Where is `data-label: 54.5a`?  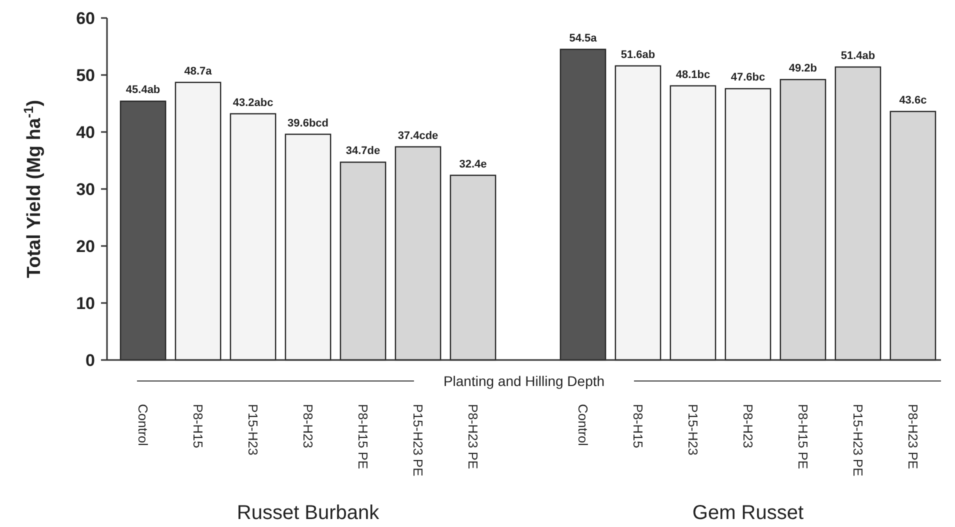 data-label: 54.5a is located at coordinates (583, 38).